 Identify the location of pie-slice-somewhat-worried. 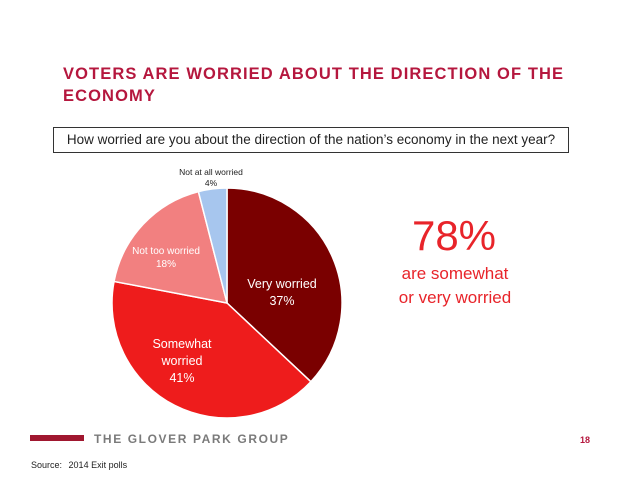
(211, 349).